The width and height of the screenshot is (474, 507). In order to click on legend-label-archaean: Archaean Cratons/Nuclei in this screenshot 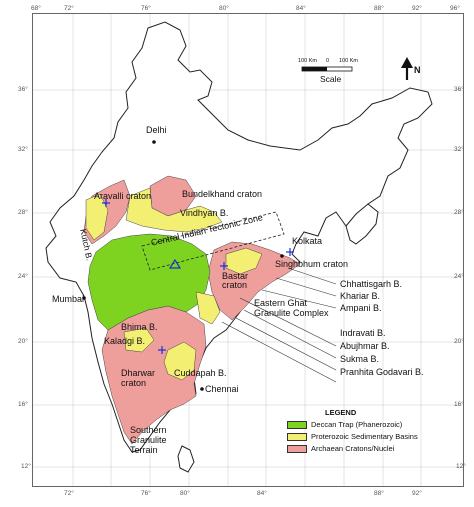, I will do `click(353, 448)`.